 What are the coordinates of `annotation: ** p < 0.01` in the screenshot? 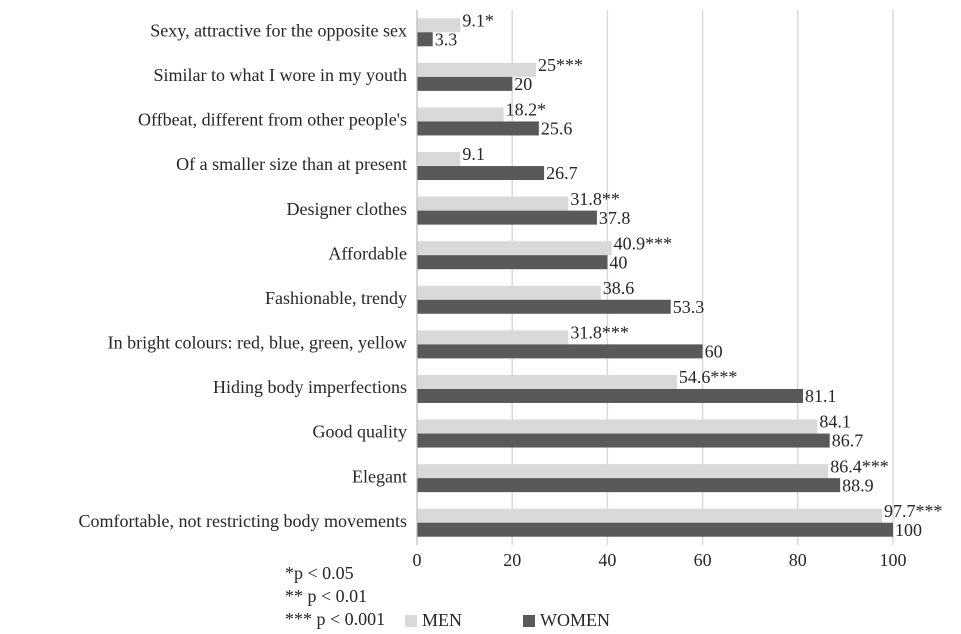 It's located at (326, 596).